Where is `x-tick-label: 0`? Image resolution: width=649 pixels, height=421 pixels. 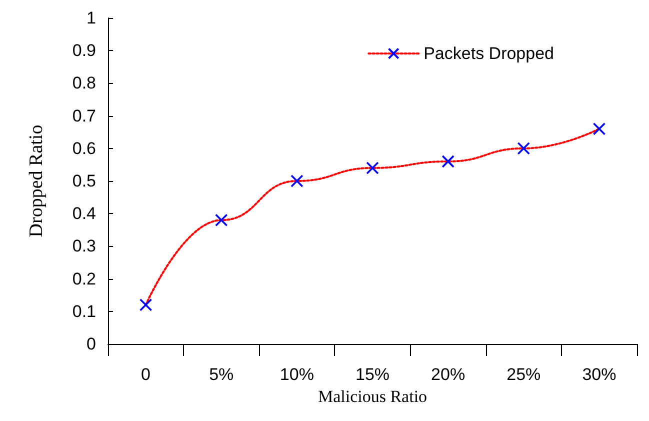
x-tick-label: 0 is located at coordinates (146, 374).